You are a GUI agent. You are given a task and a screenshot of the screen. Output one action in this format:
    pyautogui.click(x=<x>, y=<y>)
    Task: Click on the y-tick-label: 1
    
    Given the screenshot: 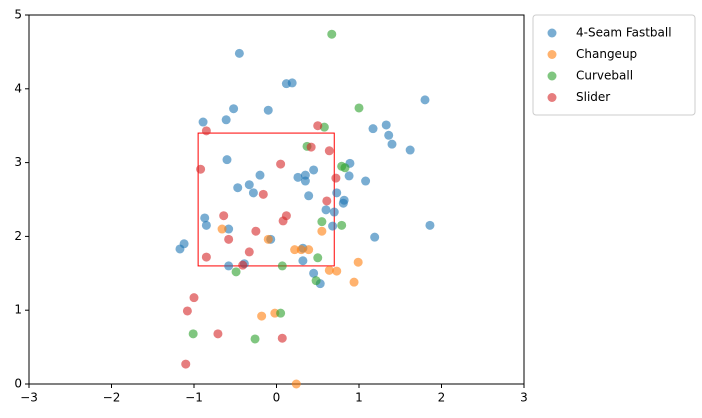 What is the action you would take?
    pyautogui.click(x=18, y=310)
    